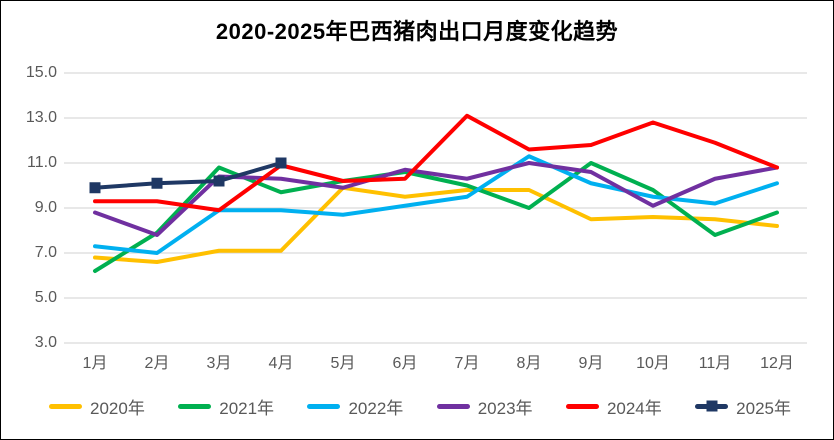  Describe the element at coordinates (41, 117) in the screenshot. I see `y-tick-13.0: 13.0` at that location.